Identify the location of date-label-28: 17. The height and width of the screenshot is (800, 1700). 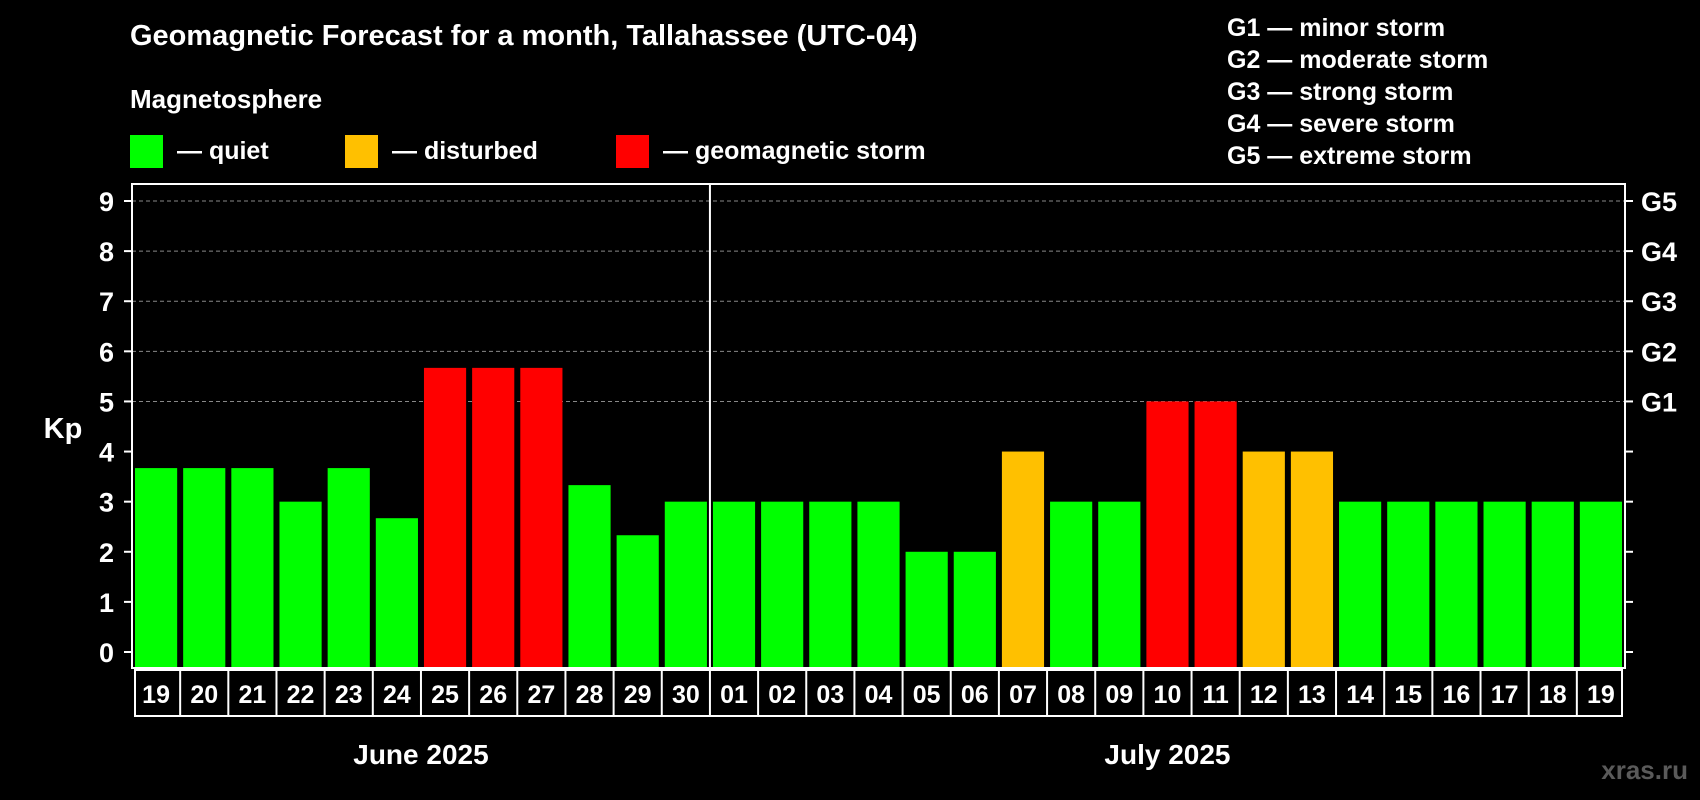
(1505, 695).